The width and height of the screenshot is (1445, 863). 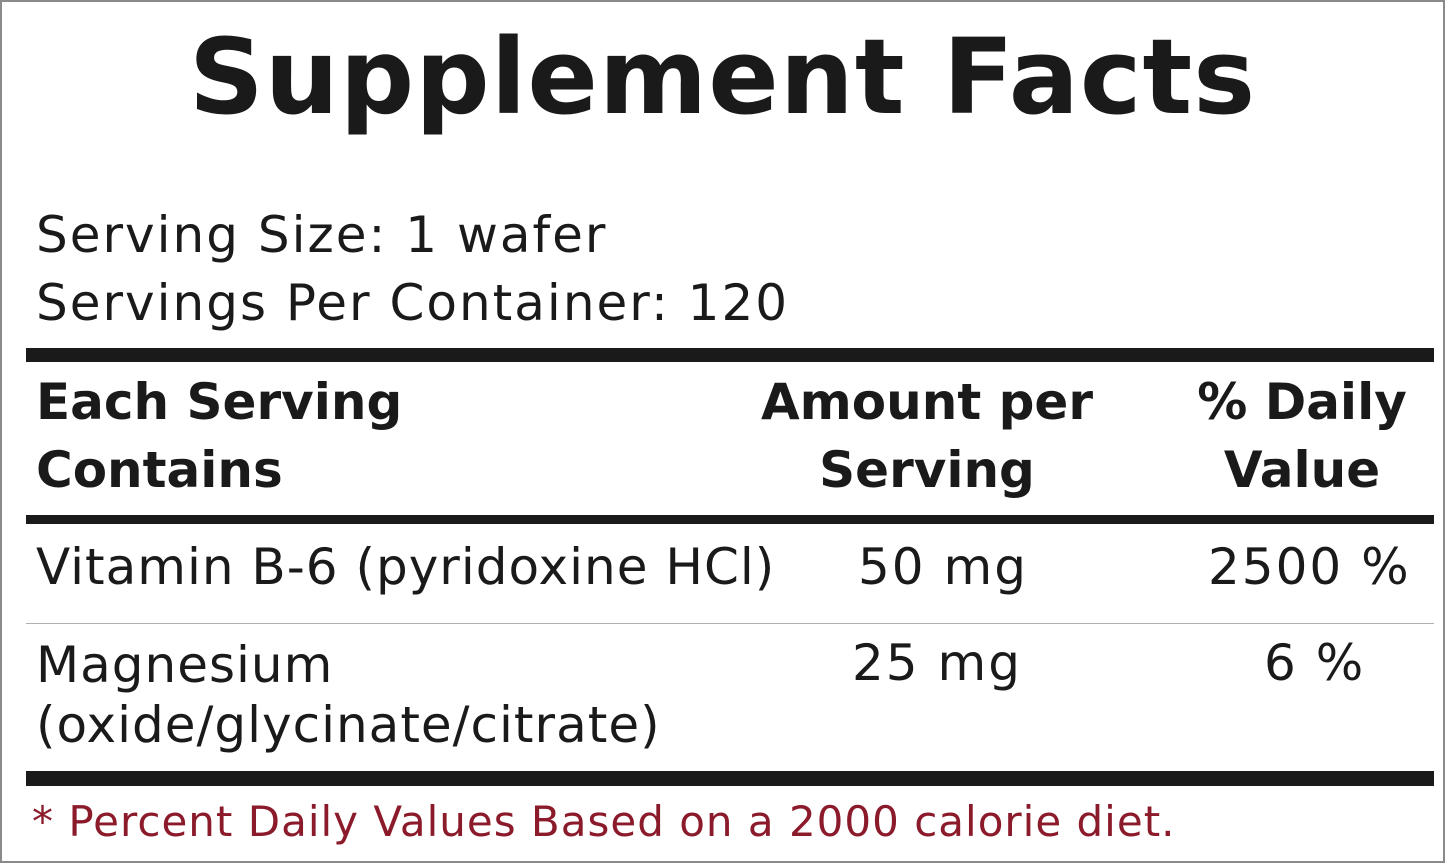 I want to click on header-text: Amount per, so click(x=926, y=402).